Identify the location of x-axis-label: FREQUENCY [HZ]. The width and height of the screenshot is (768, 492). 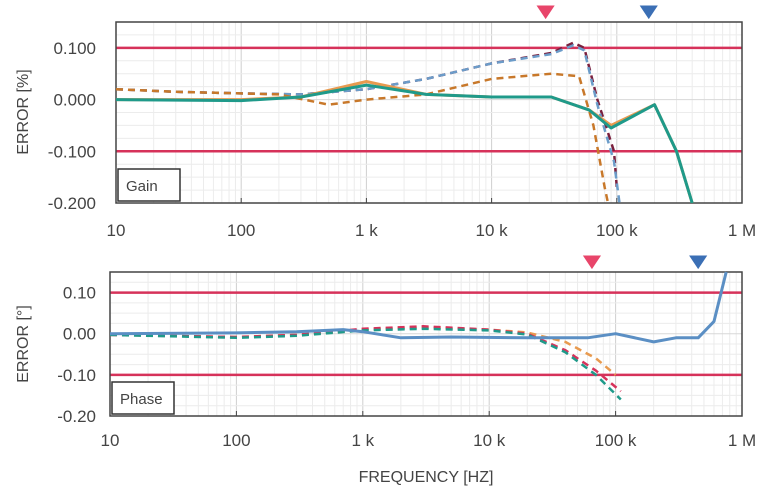
(426, 477).